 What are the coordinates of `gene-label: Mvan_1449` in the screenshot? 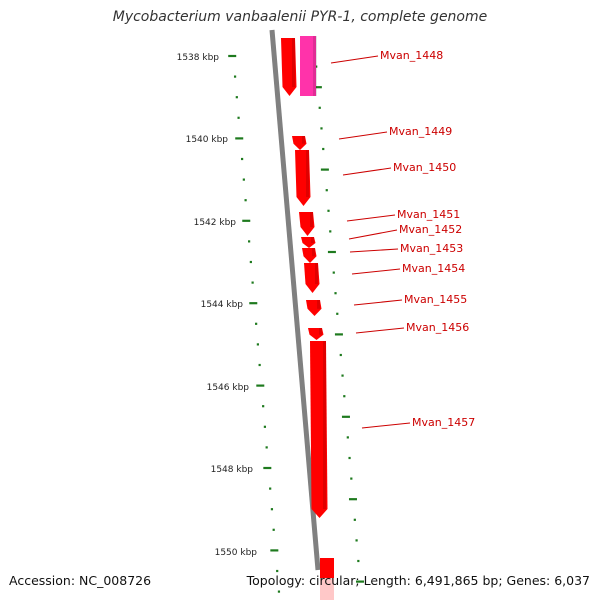 It's located at (420, 131).